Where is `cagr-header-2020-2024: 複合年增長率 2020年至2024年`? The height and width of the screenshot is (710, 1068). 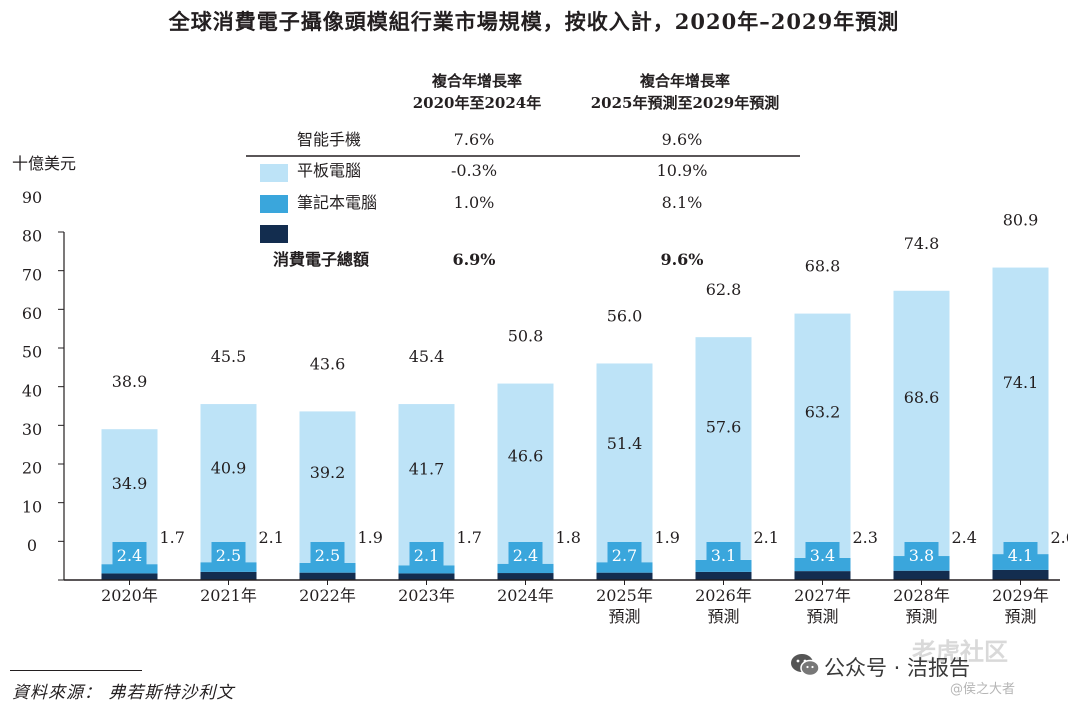
cagr-header-2020-2024: 複合年增長率 2020年至2024年 is located at coordinates (477, 92).